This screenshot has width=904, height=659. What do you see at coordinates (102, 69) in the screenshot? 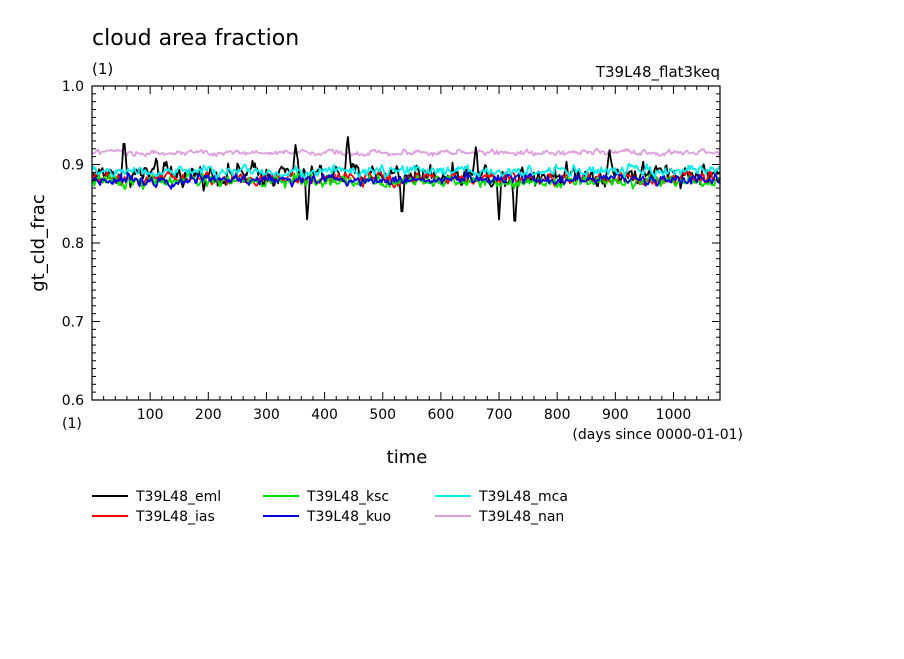
I see `units-label: (1)` at bounding box center [102, 69].